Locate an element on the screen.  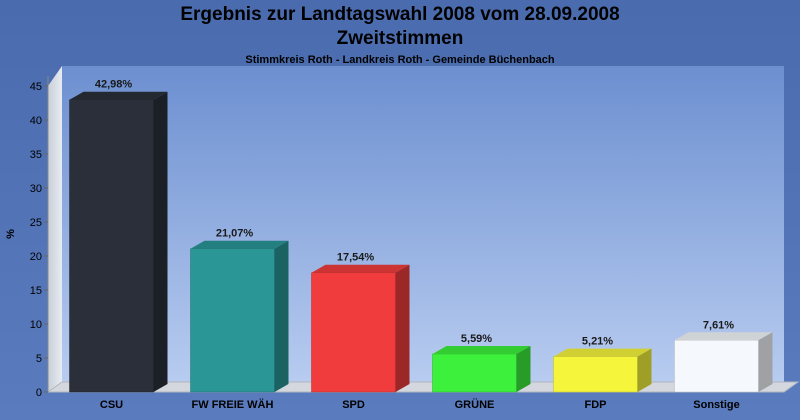
x-tick-label: CSU is located at coordinates (111, 405).